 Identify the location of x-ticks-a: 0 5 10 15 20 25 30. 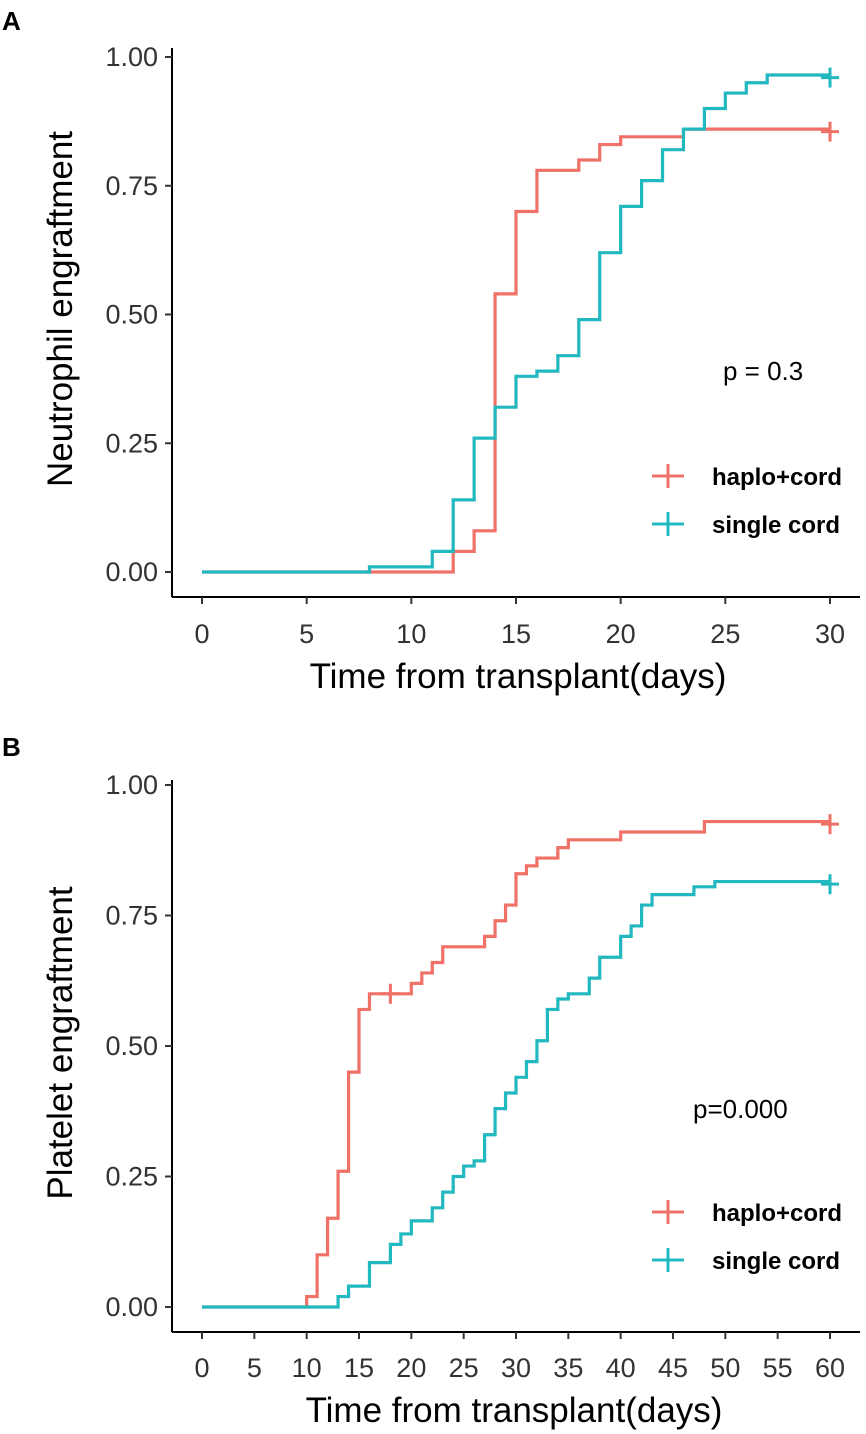
(519, 623).